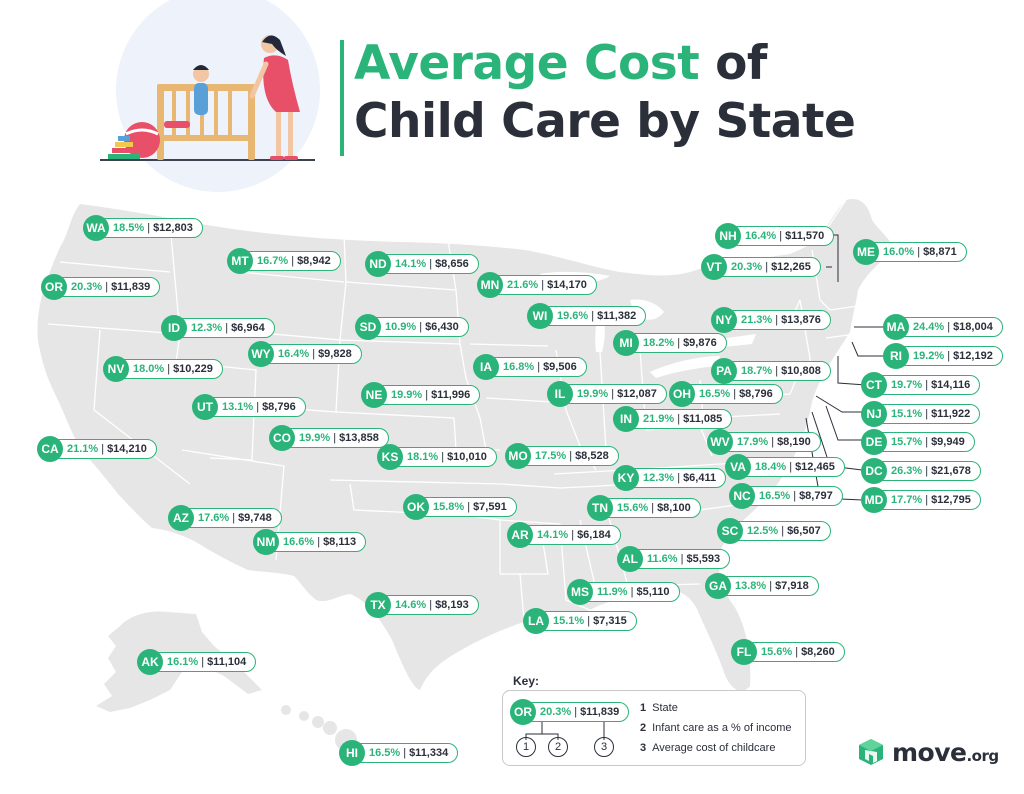 The width and height of the screenshot is (1024, 794). What do you see at coordinates (921, 471) in the screenshot?
I see `state-label-dc: DC 26.3% | $21,678` at bounding box center [921, 471].